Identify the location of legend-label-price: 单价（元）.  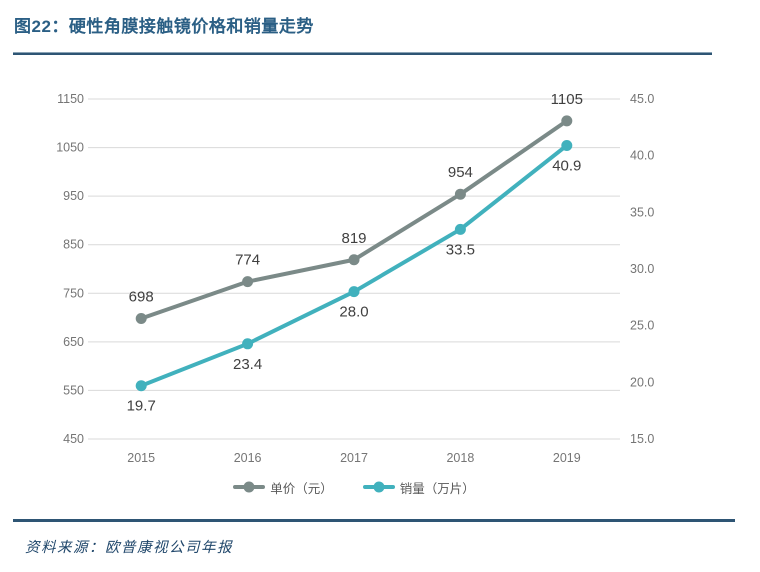
(301, 488).